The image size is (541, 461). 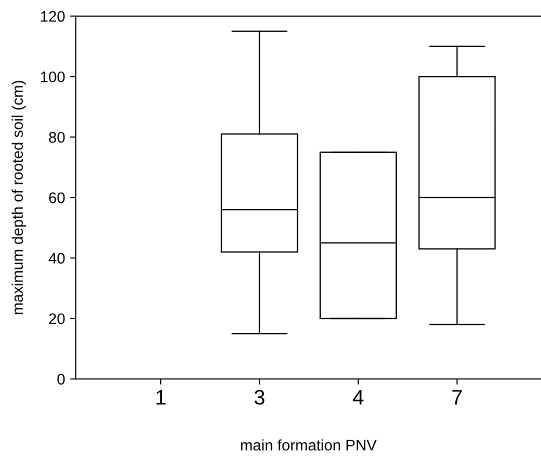 I want to click on x-tick-label: 7, so click(x=457, y=397).